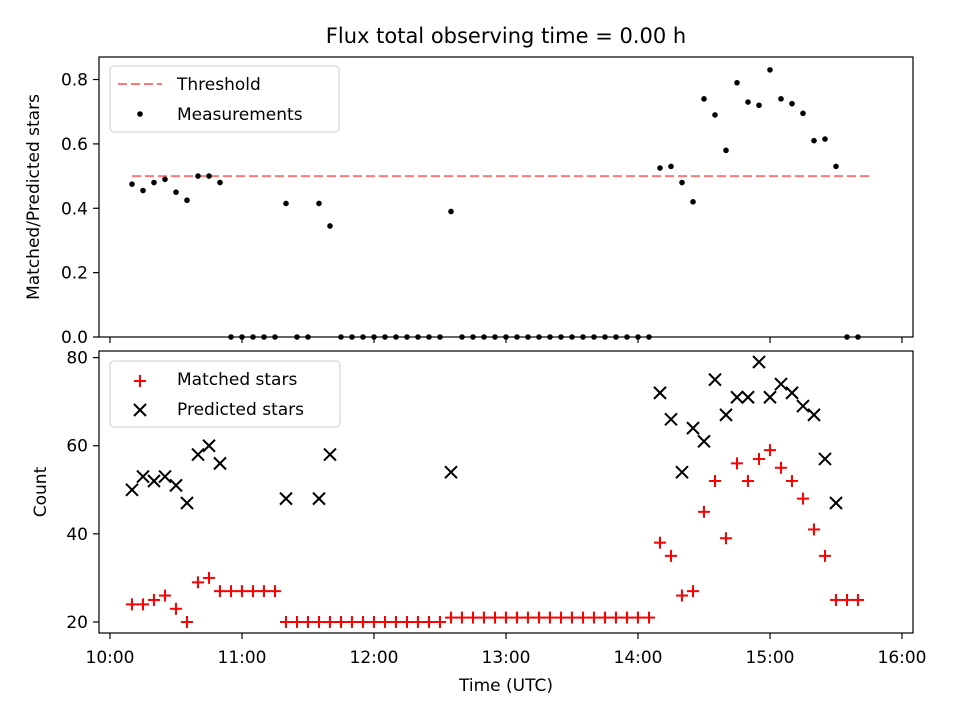  I want to click on bottom-y-ticks: 20 40 60 80, so click(82, 491).